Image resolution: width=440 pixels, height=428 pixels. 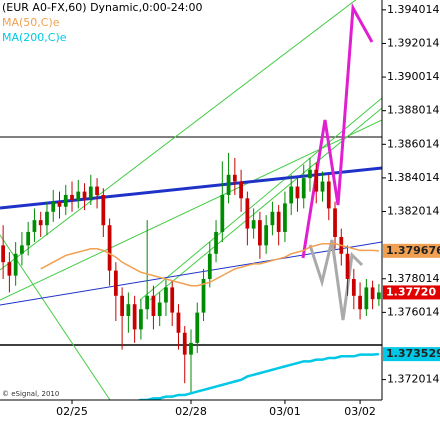 What do you see at coordinates (30, 394) in the screenshot?
I see `credit: © eSignal, 2010` at bounding box center [30, 394].